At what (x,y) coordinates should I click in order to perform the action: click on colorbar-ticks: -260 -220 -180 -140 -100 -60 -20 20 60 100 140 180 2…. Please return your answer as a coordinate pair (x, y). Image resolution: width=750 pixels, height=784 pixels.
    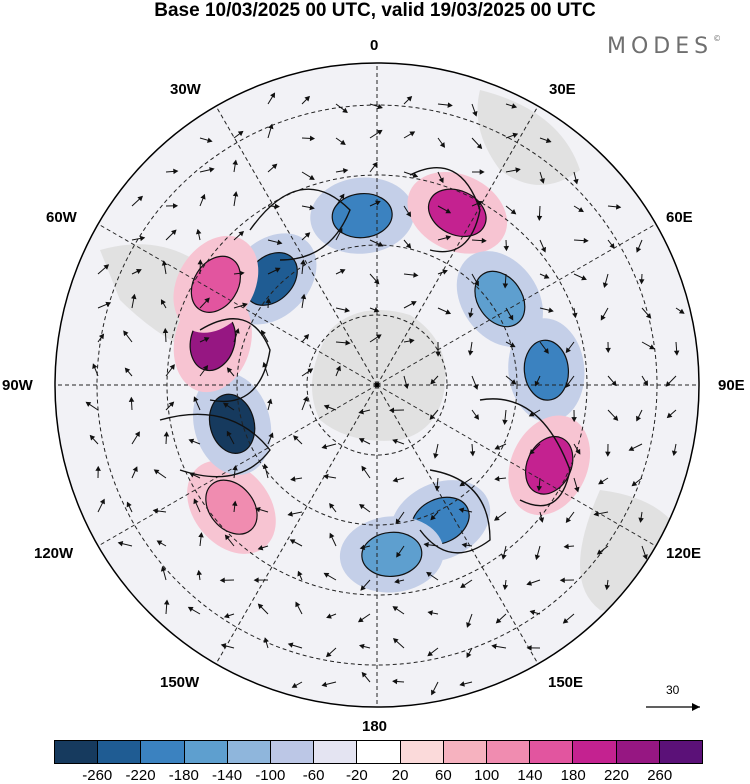
    Looking at the image, I should click on (375, 775).